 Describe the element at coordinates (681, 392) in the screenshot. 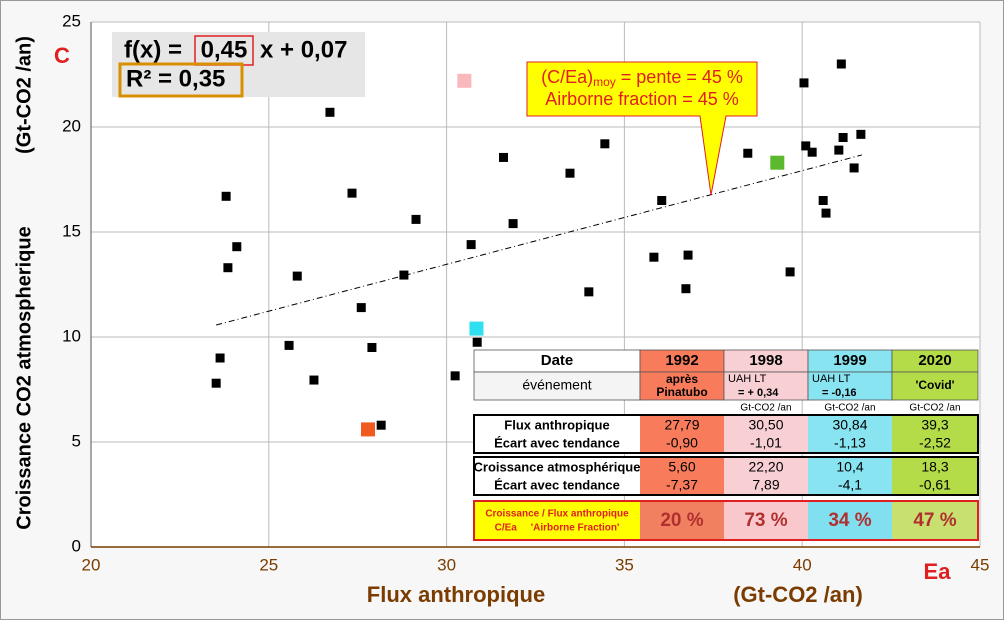

I see `table-event: Pinatubo` at that location.